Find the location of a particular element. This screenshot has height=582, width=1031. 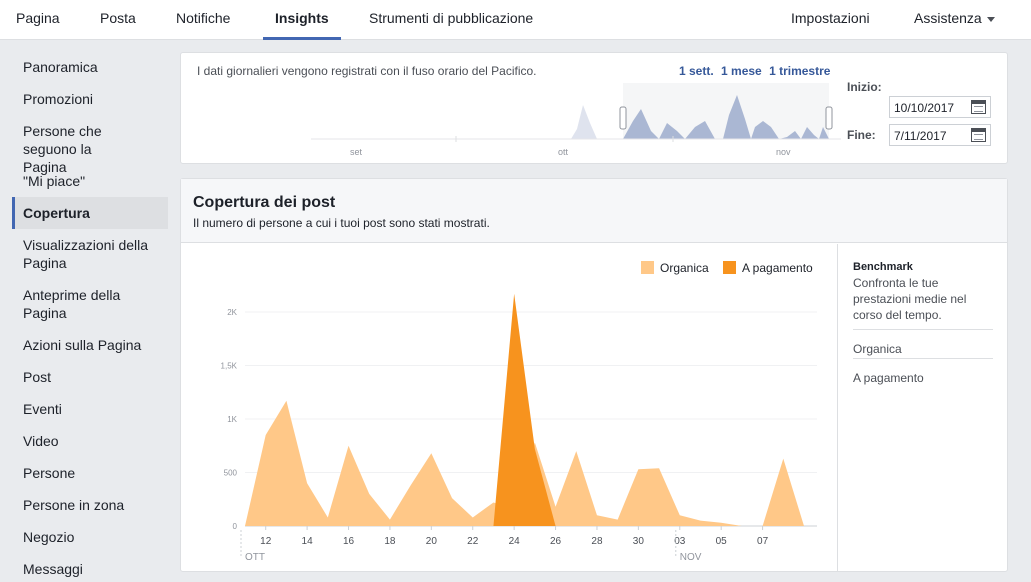

start-date-field: 10/10/2017 is located at coordinates (940, 107).